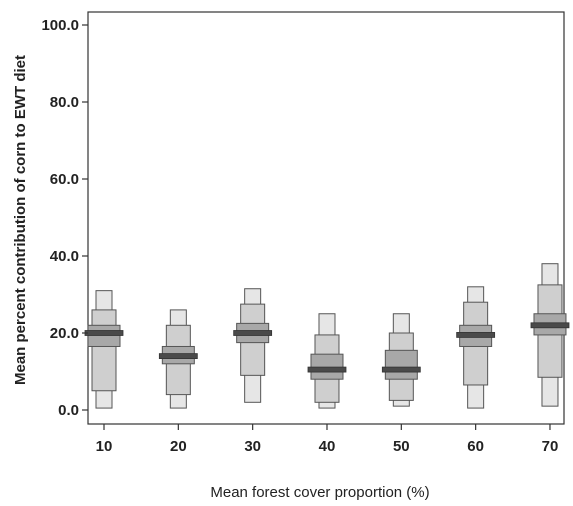  Describe the element at coordinates (327, 446) in the screenshot. I see `x-tick-label: 40` at that location.